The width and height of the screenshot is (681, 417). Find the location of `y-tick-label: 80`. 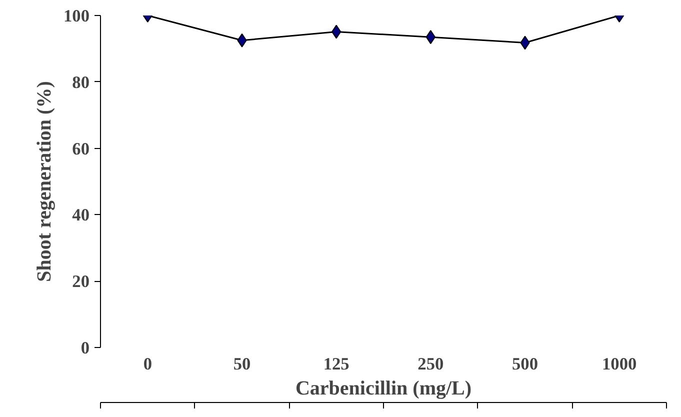

y-tick-label: 80 is located at coordinates (81, 82).